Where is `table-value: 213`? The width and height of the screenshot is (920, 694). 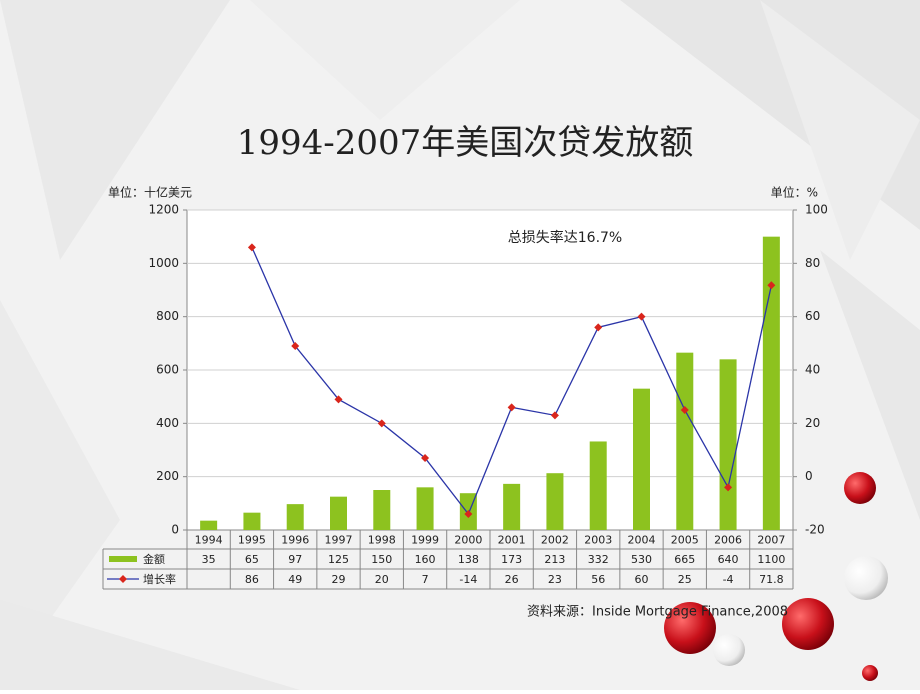 table-value: 213 is located at coordinates (554, 559).